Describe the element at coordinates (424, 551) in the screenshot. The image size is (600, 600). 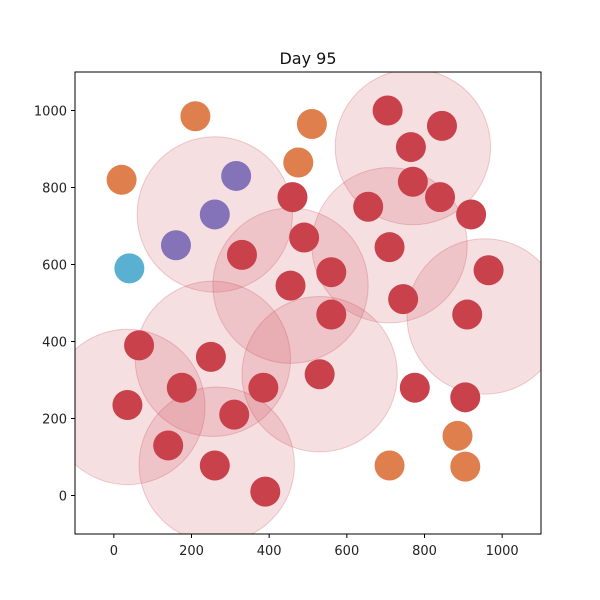
I see `x-tick-label: 800` at that location.